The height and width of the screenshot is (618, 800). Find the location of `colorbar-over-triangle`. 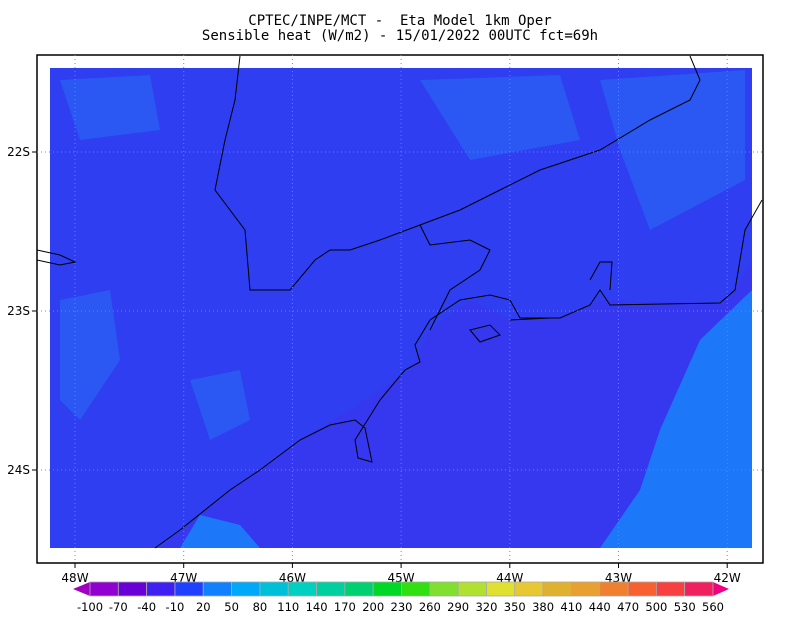

colorbar-over-triangle is located at coordinates (721, 589).